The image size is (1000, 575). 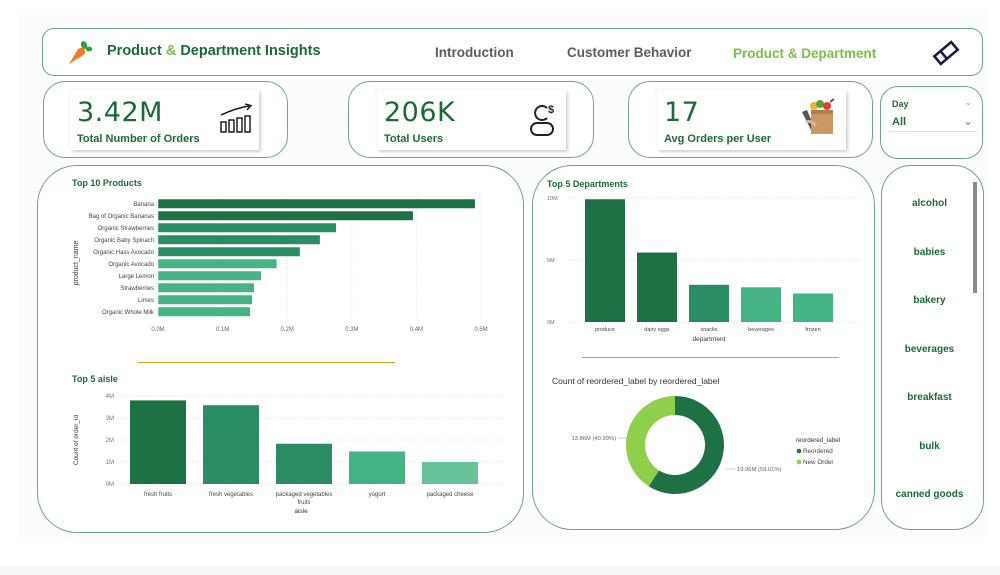 I want to click on y-axis-title: Count of order_id, so click(x=76, y=440).